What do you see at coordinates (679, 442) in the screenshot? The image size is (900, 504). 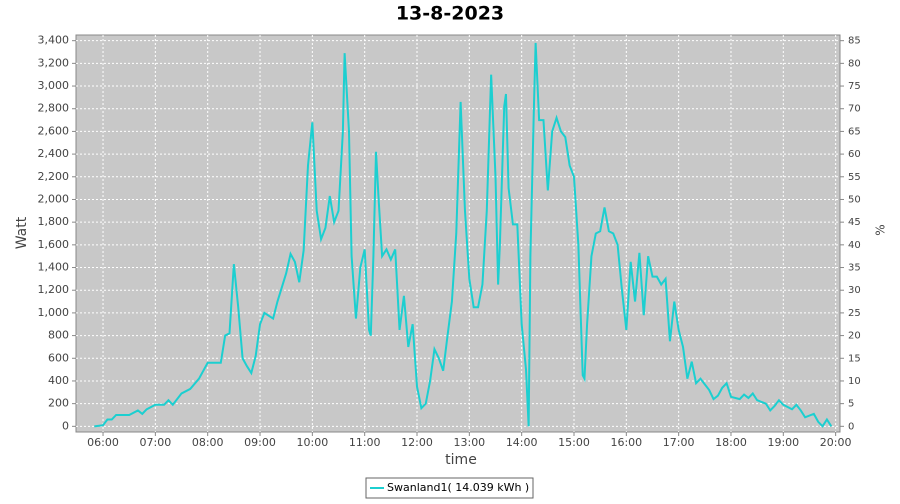 I see `x-tick-label: 17:00` at bounding box center [679, 442].